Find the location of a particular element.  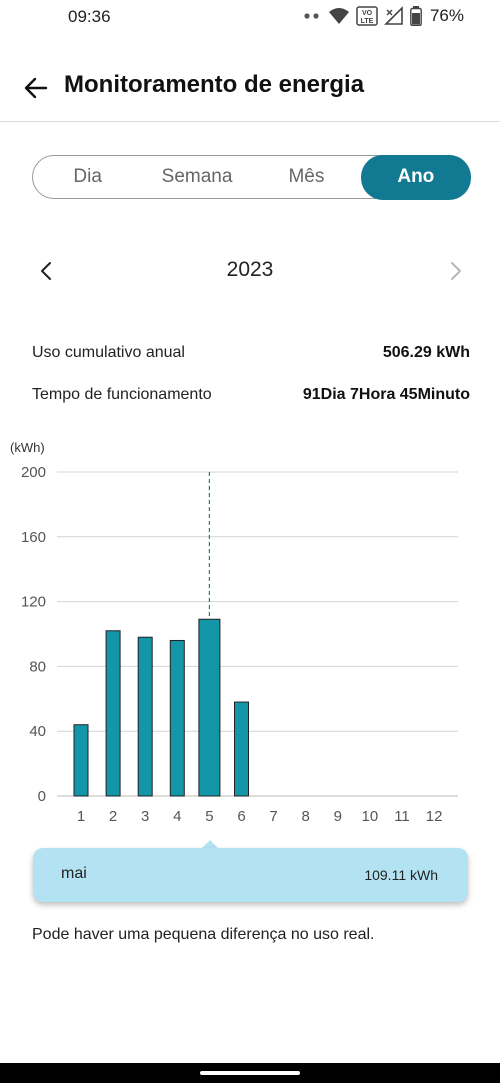

svg-text: VO is located at coordinates (367, 13).